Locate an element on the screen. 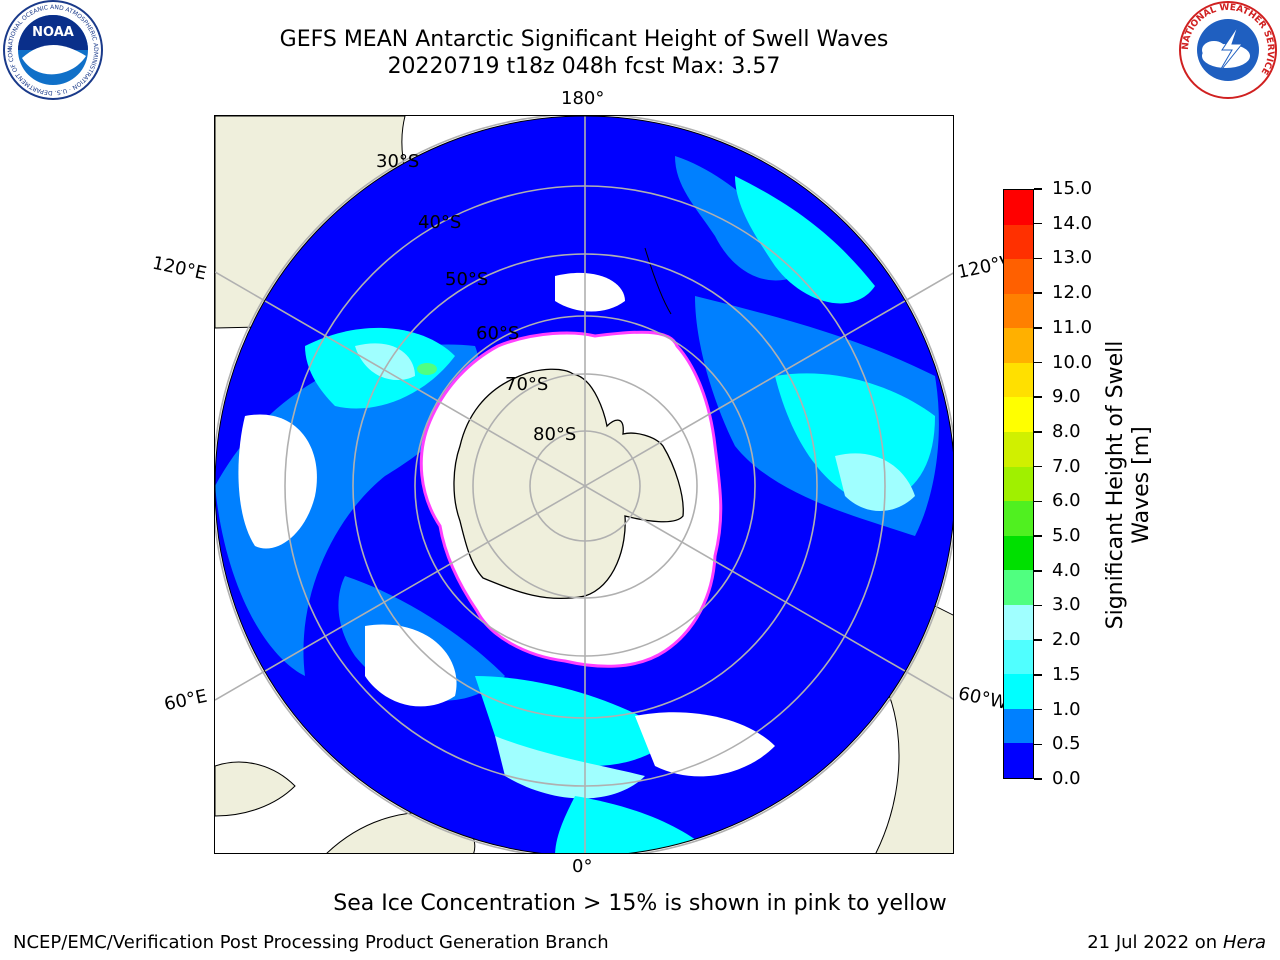  lon-label-0: 0° is located at coordinates (582, 866).